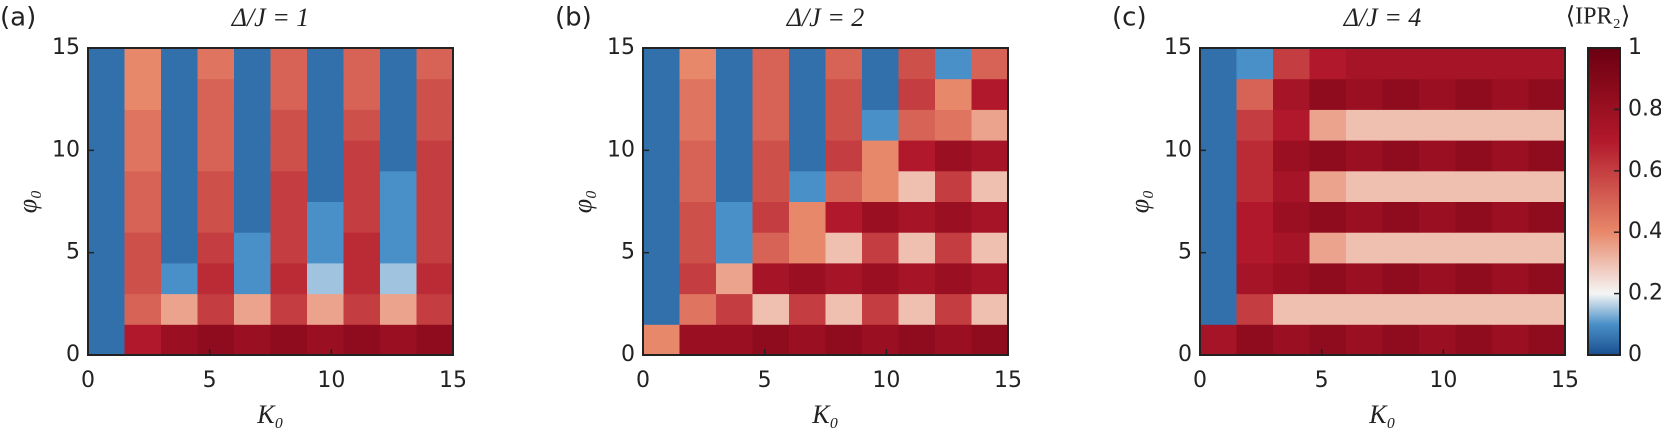  I want to click on colorbar-tick-label: 1, so click(1635, 47).